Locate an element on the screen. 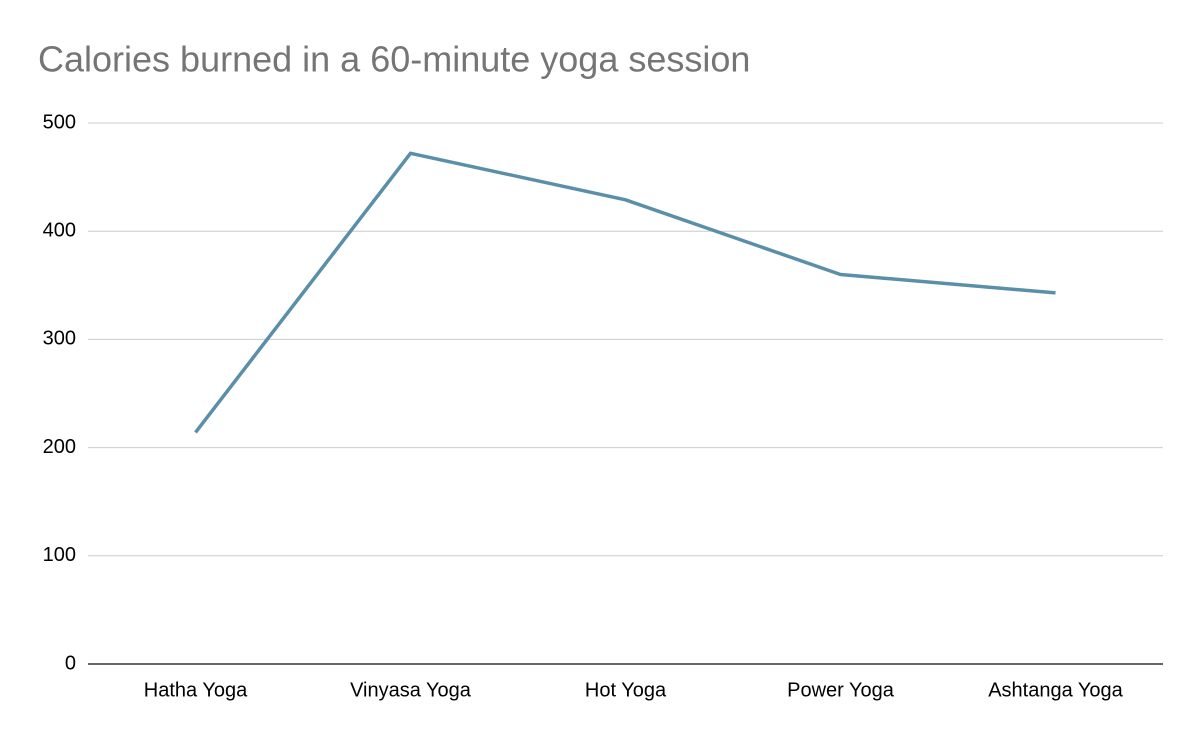  y-tick-label: 400 is located at coordinates (59, 230).